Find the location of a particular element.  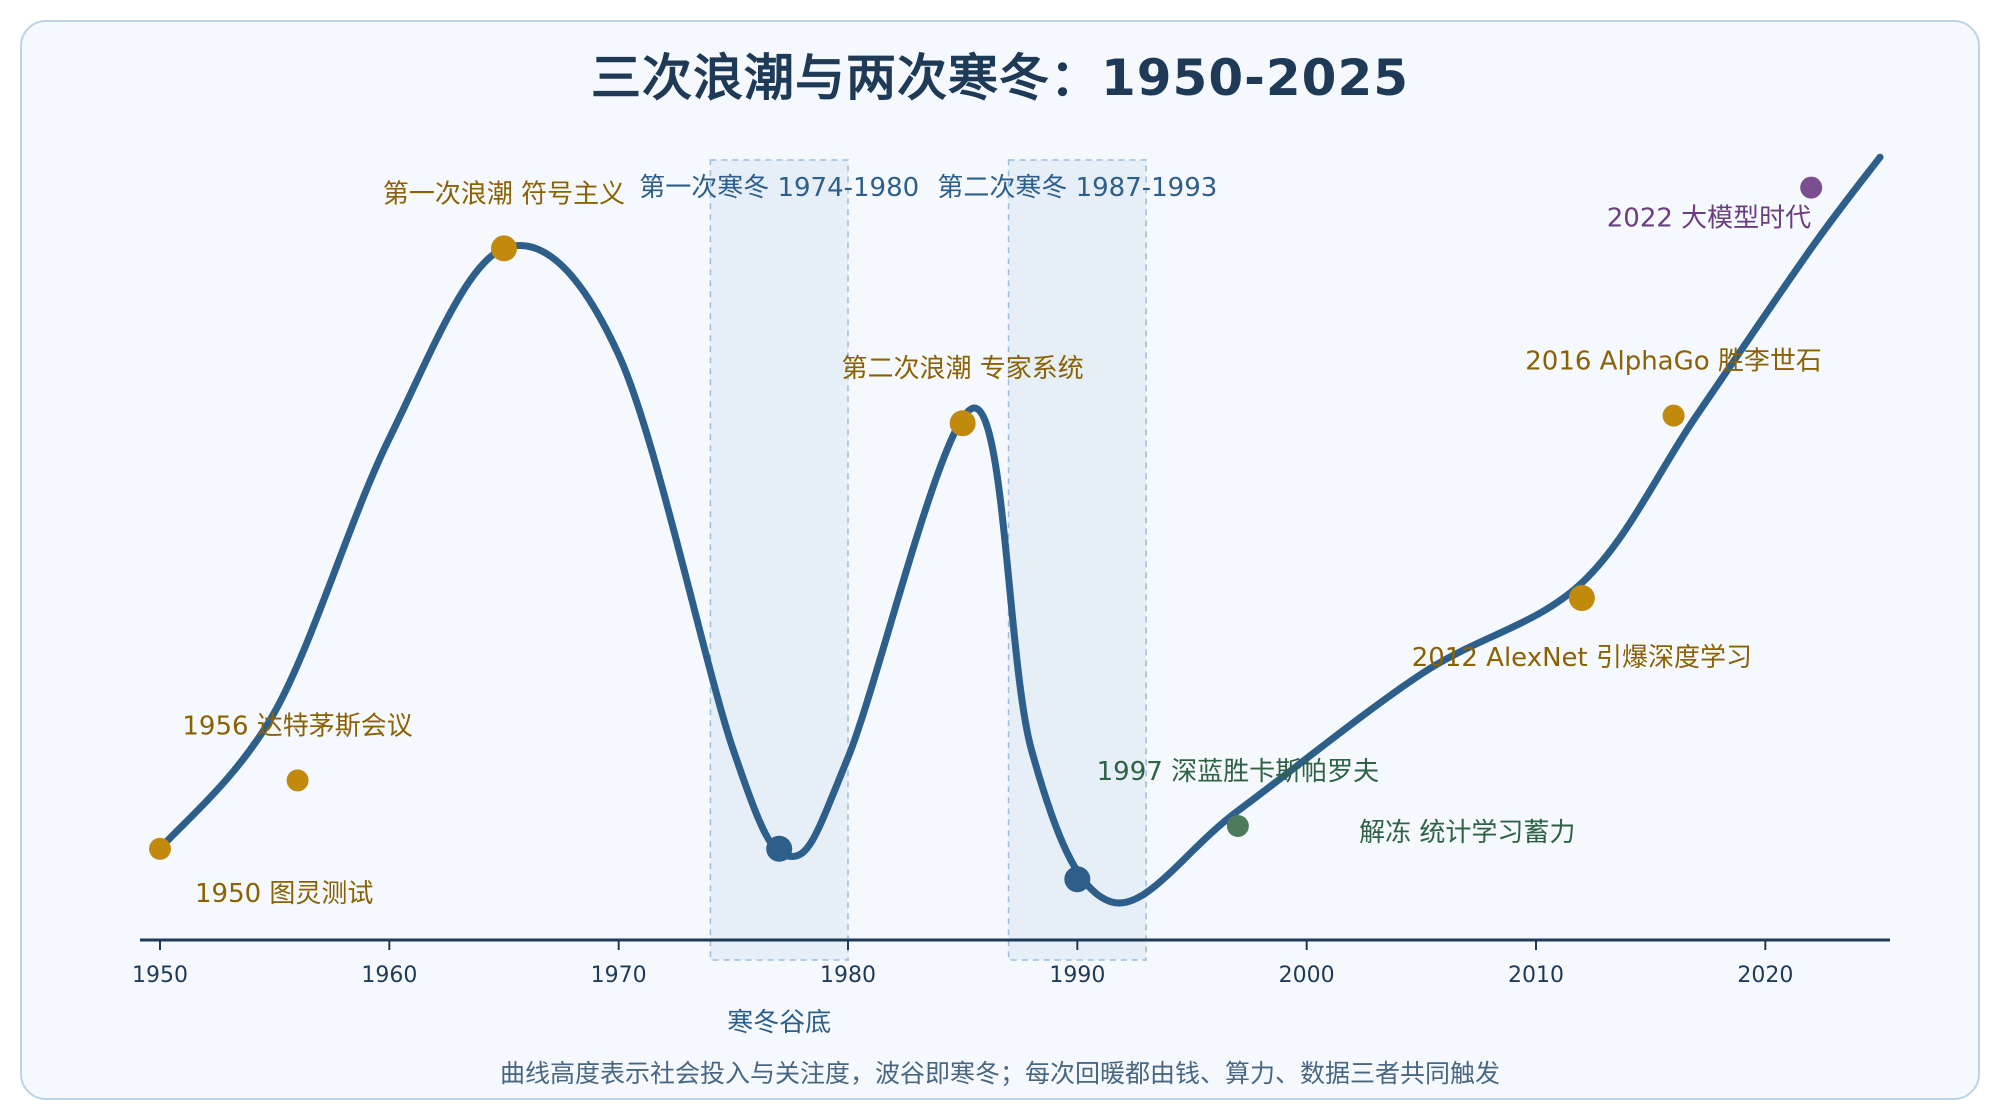

x-tick-label-1970: 1970 is located at coordinates (619, 975).